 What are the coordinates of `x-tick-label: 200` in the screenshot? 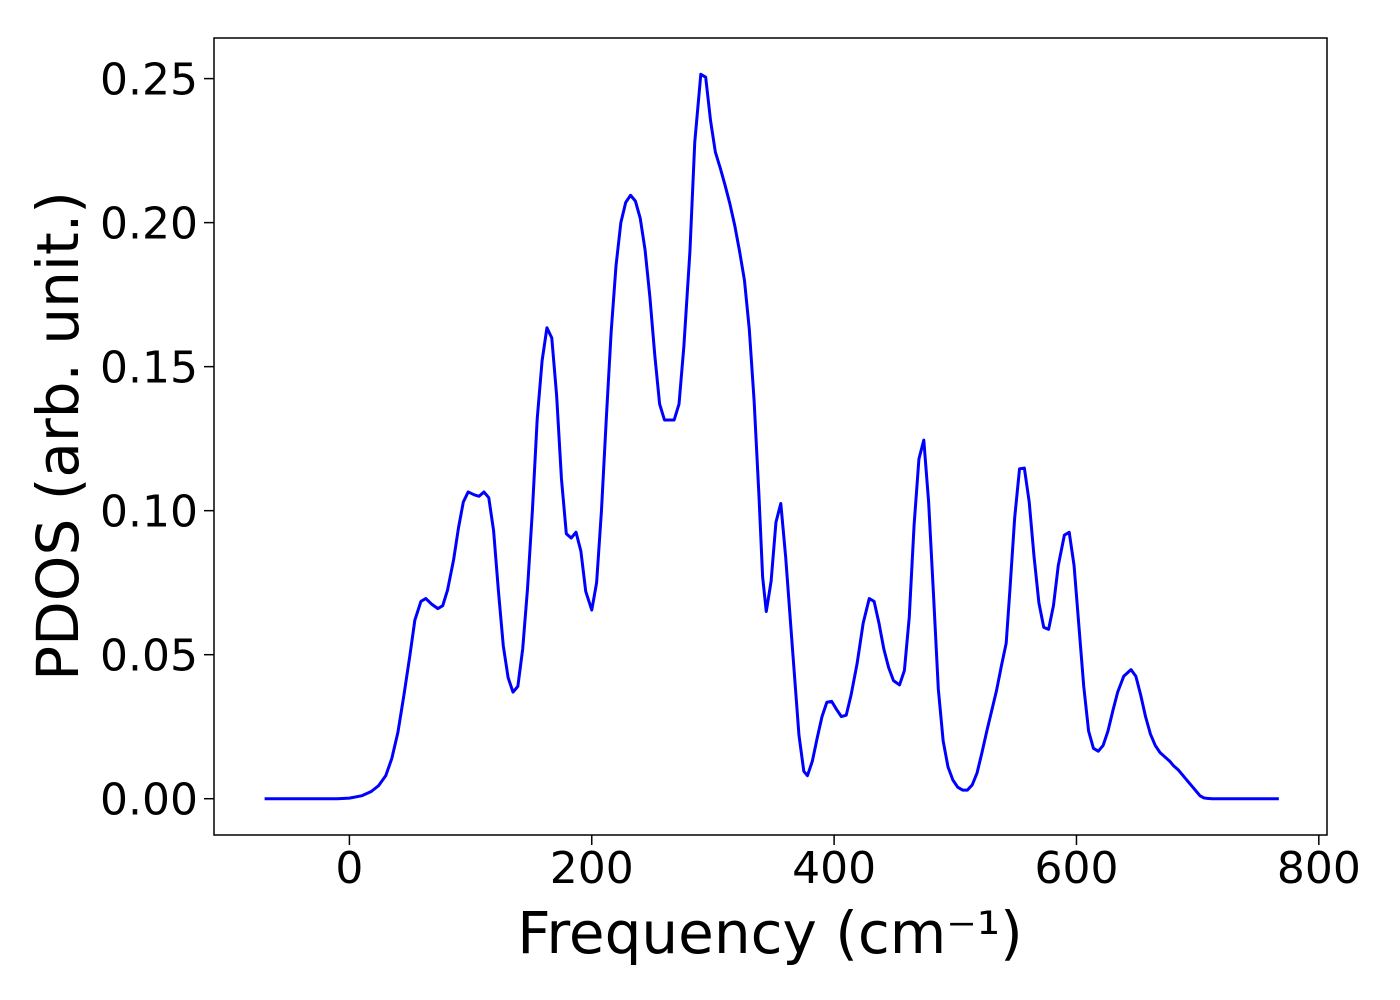 It's located at (592, 868).